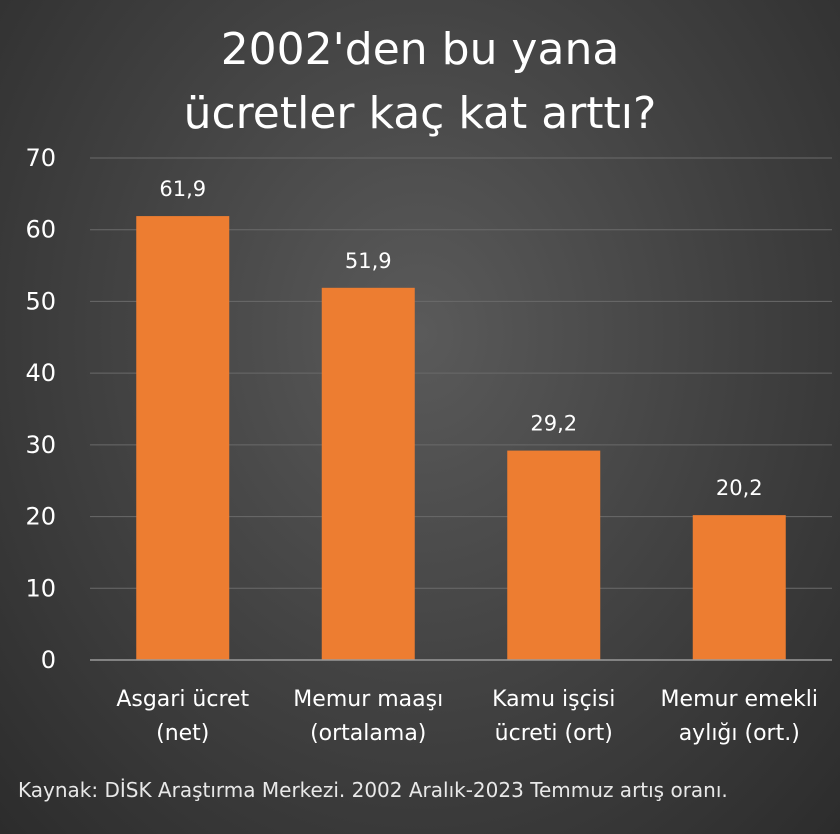 Image resolution: width=840 pixels, height=834 pixels. I want to click on y-tick-label: 10, so click(40, 588).